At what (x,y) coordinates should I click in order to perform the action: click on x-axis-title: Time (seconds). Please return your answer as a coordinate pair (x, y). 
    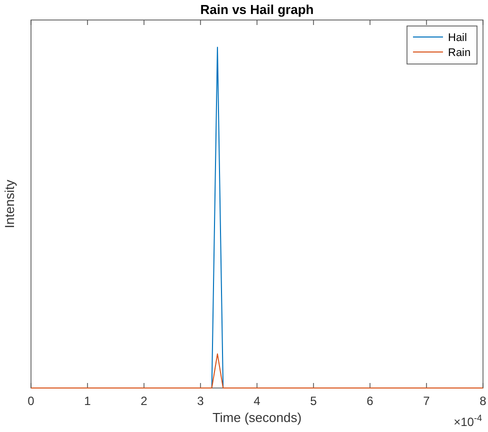
    Looking at the image, I should click on (257, 417).